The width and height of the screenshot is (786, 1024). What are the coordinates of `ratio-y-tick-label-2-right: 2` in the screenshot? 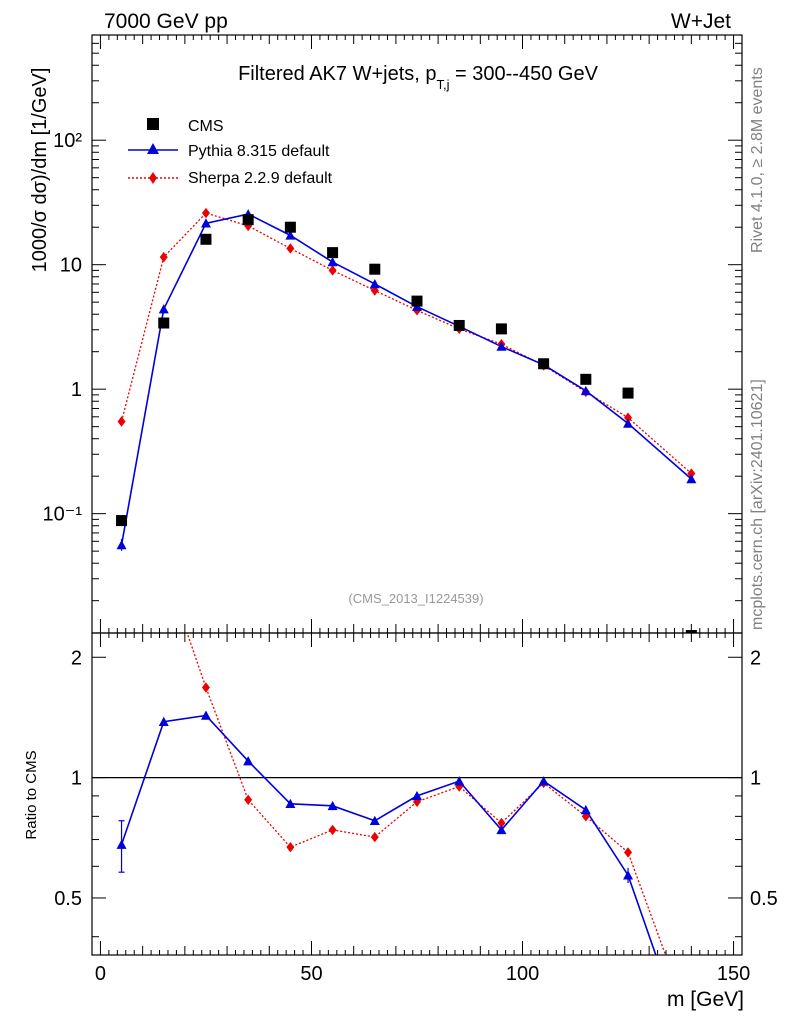 It's located at (755, 658).